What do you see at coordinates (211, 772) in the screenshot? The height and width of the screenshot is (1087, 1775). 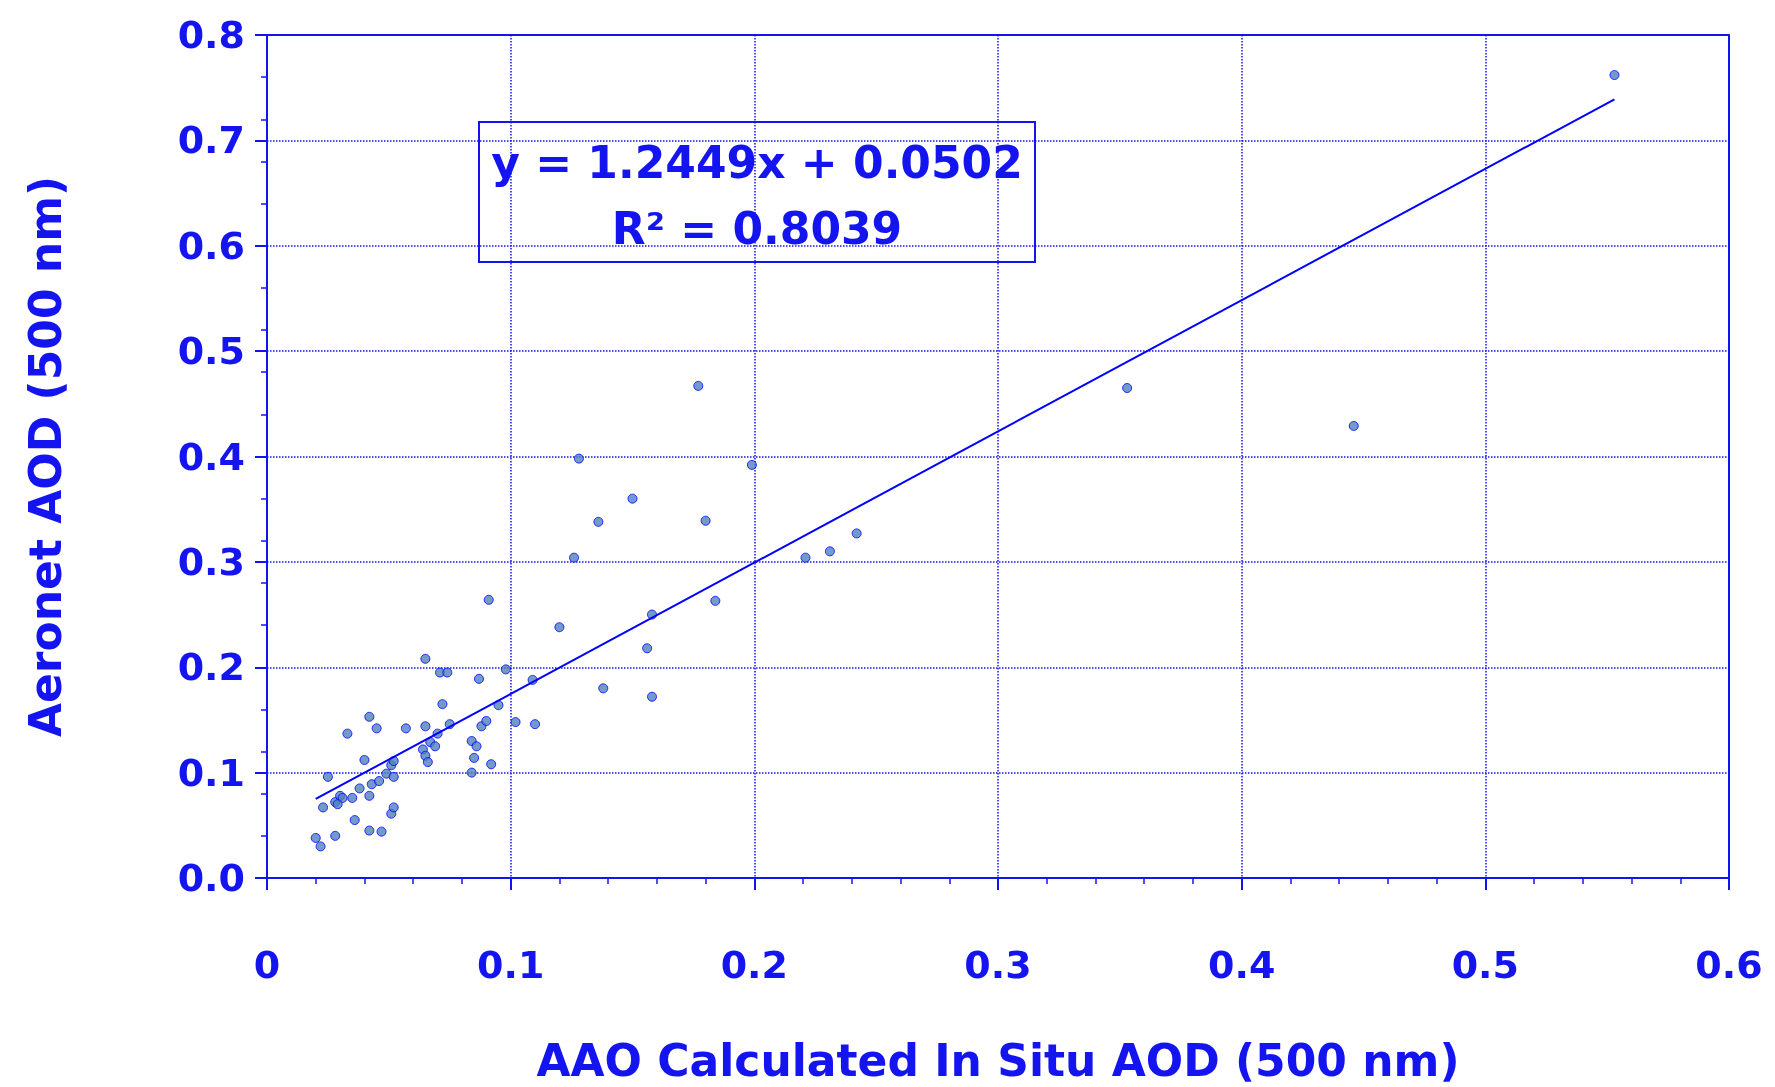 I see `y-tick-label: 0.1` at bounding box center [211, 772].